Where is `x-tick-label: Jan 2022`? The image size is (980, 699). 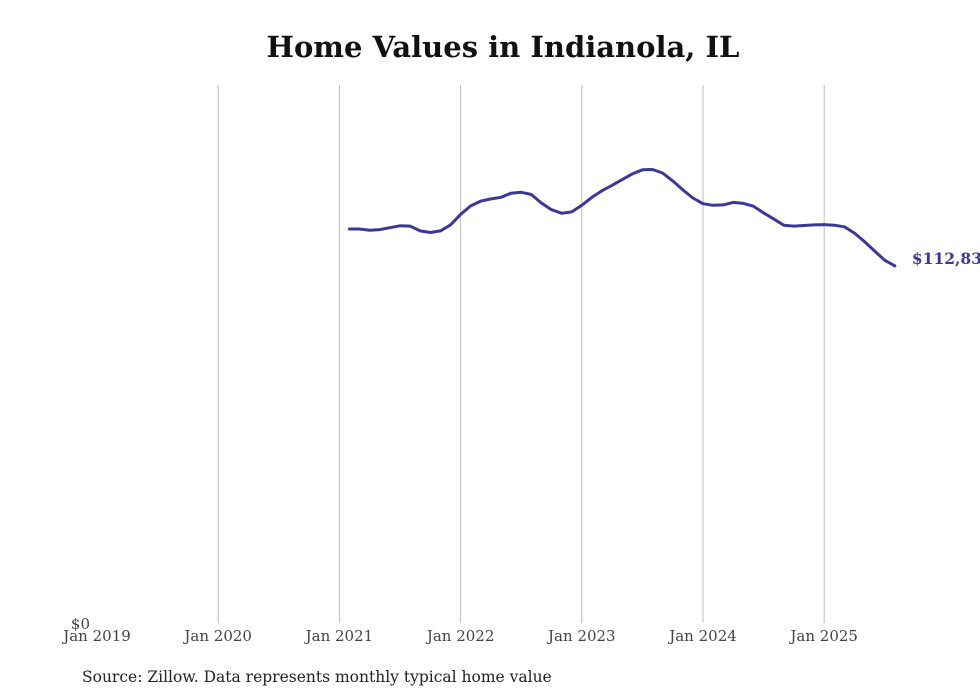
x-tick-label: Jan 2022 is located at coordinates (460, 636).